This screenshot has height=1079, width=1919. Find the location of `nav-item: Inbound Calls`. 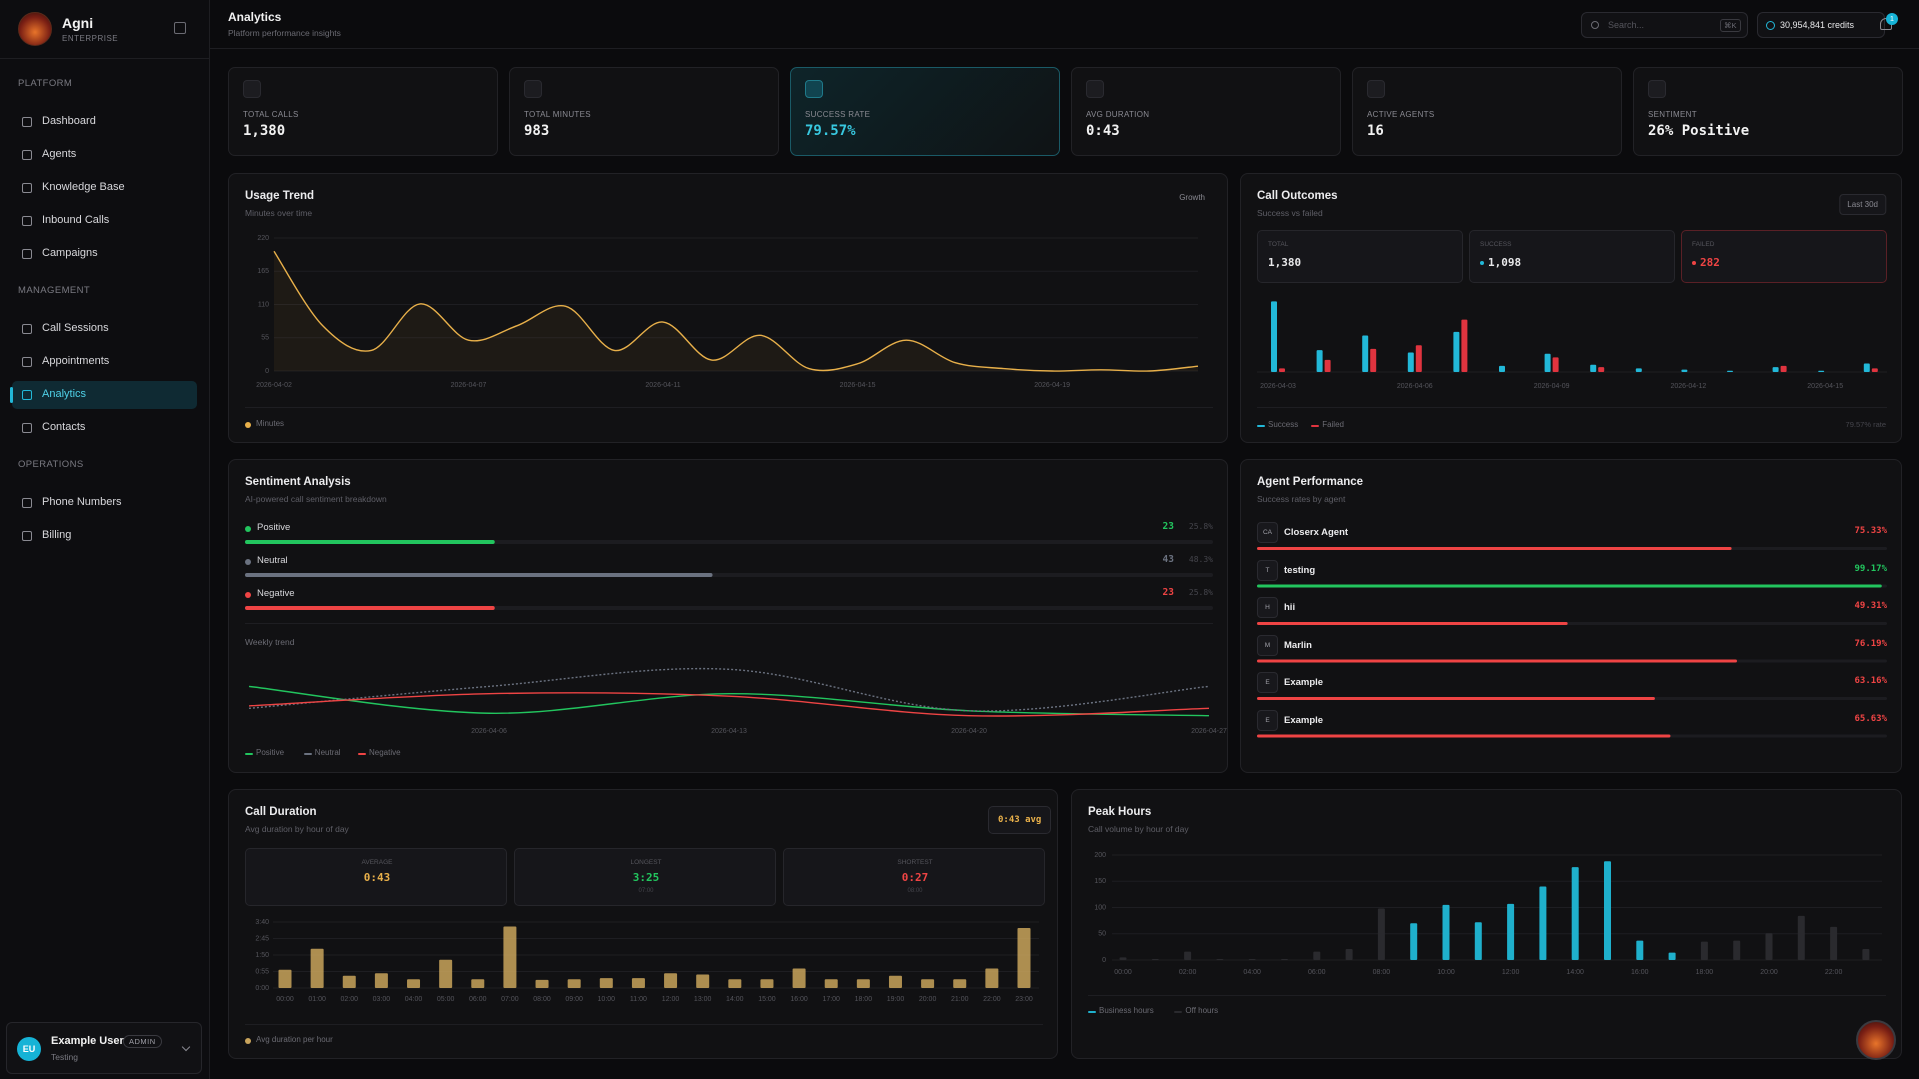

nav-item: Inbound Calls is located at coordinates (104, 221).